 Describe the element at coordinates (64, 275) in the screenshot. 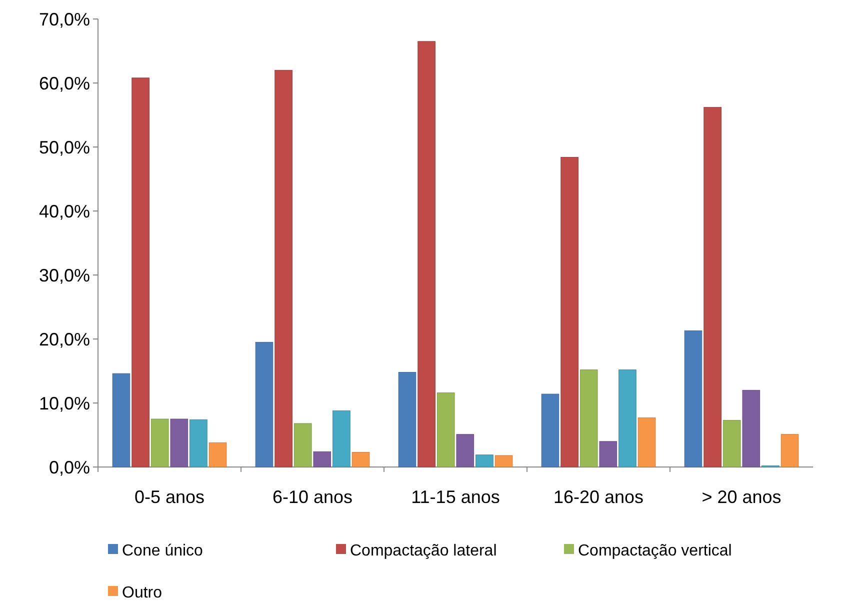

I see `y-tick-label: 30,0%` at that location.